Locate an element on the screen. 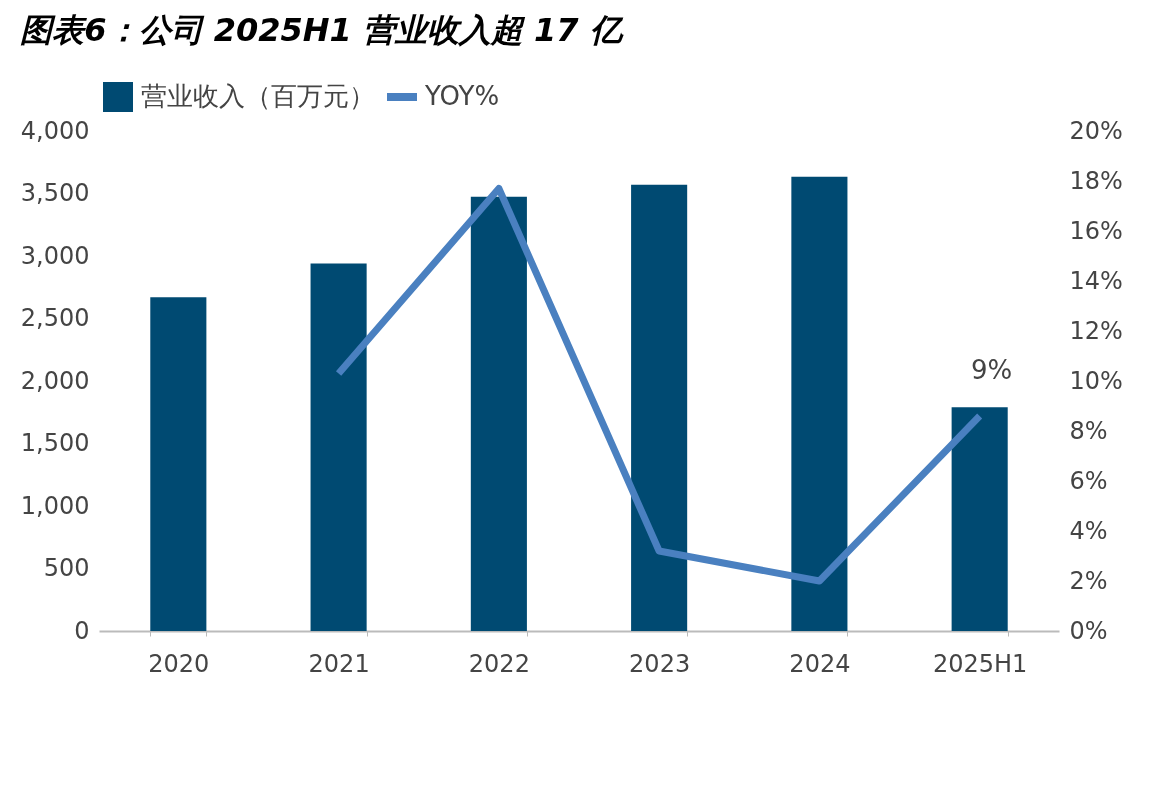 This screenshot has width=1169, height=800. y2-tick-label: 12% is located at coordinates (1096, 330).